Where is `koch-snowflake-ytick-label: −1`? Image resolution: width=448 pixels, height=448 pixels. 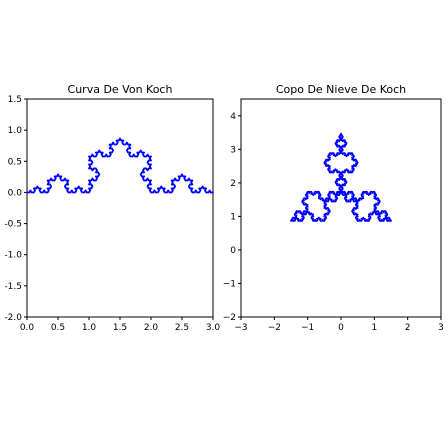 koch-snowflake-ytick-label: −1 is located at coordinates (229, 284).